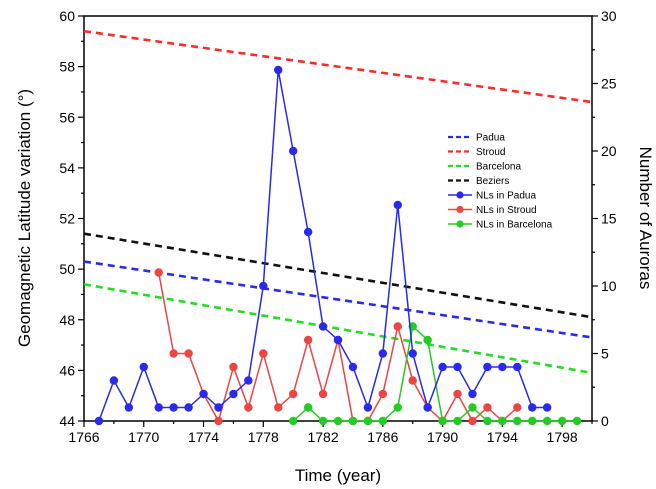  Describe the element at coordinates (382, 437) in the screenshot. I see `x-tick-label: 1786` at that location.